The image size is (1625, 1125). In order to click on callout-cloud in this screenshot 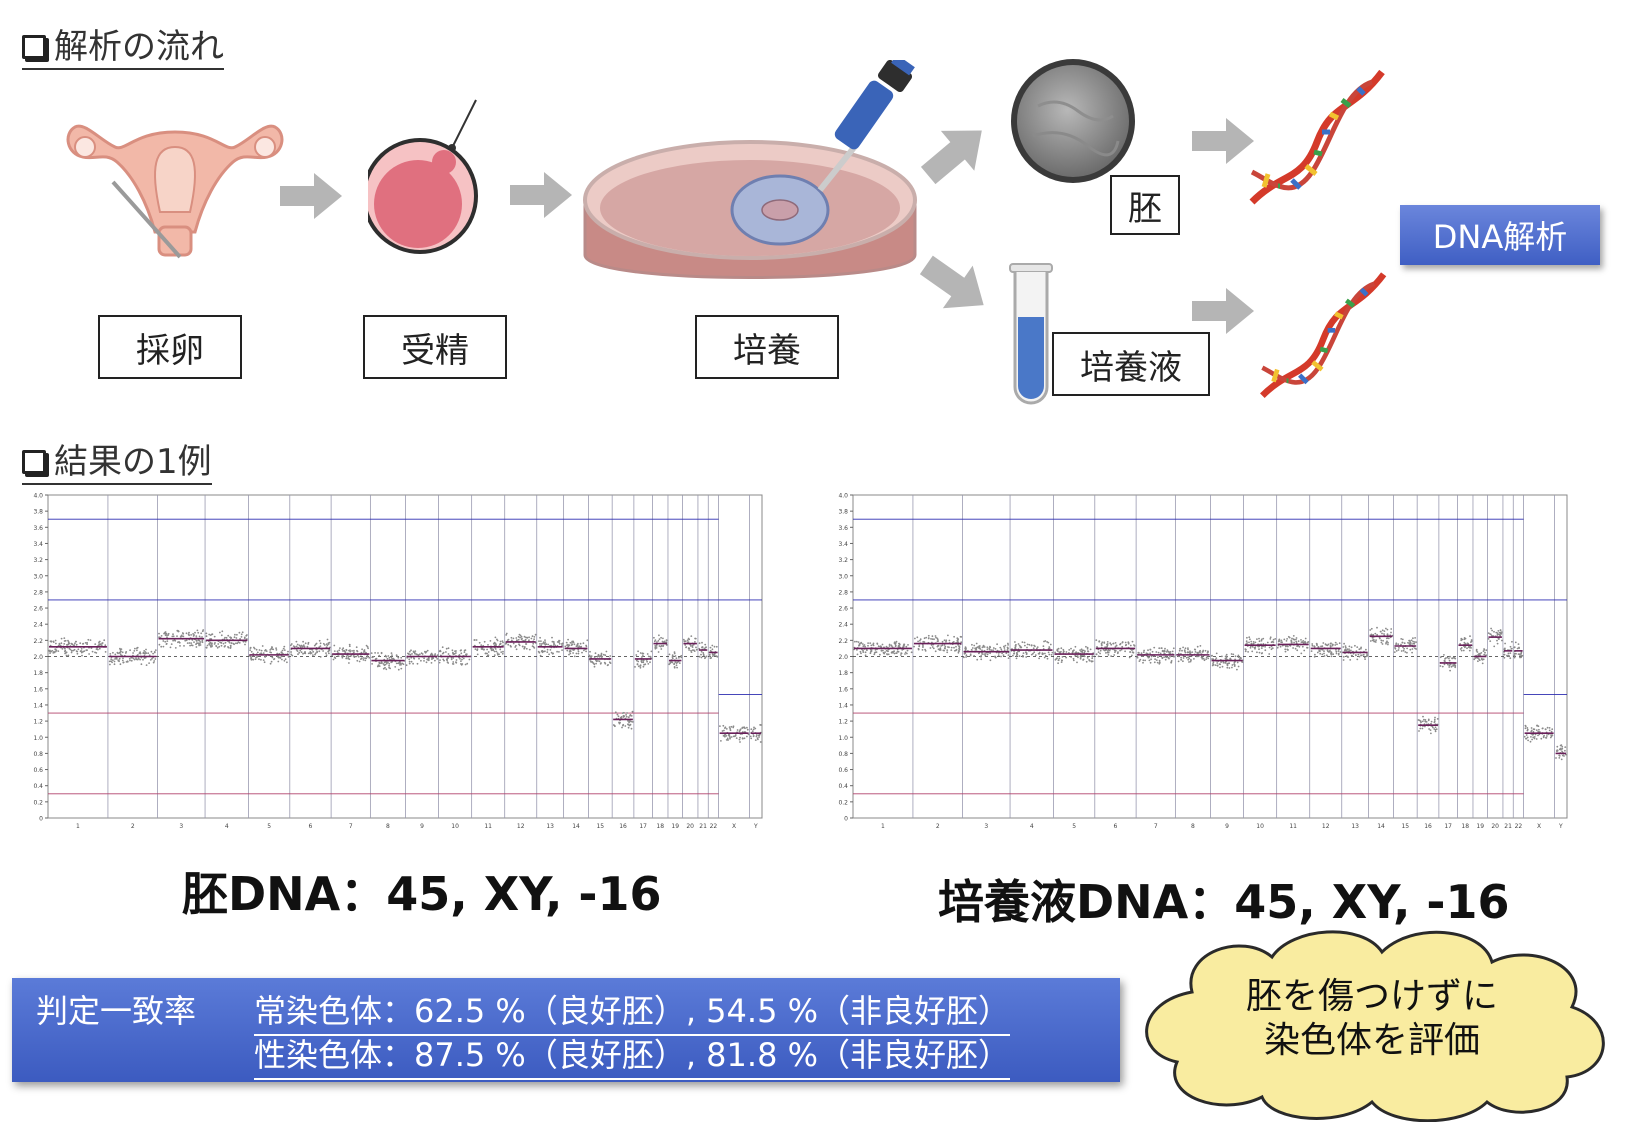, I will do `click(1375, 1026)`.